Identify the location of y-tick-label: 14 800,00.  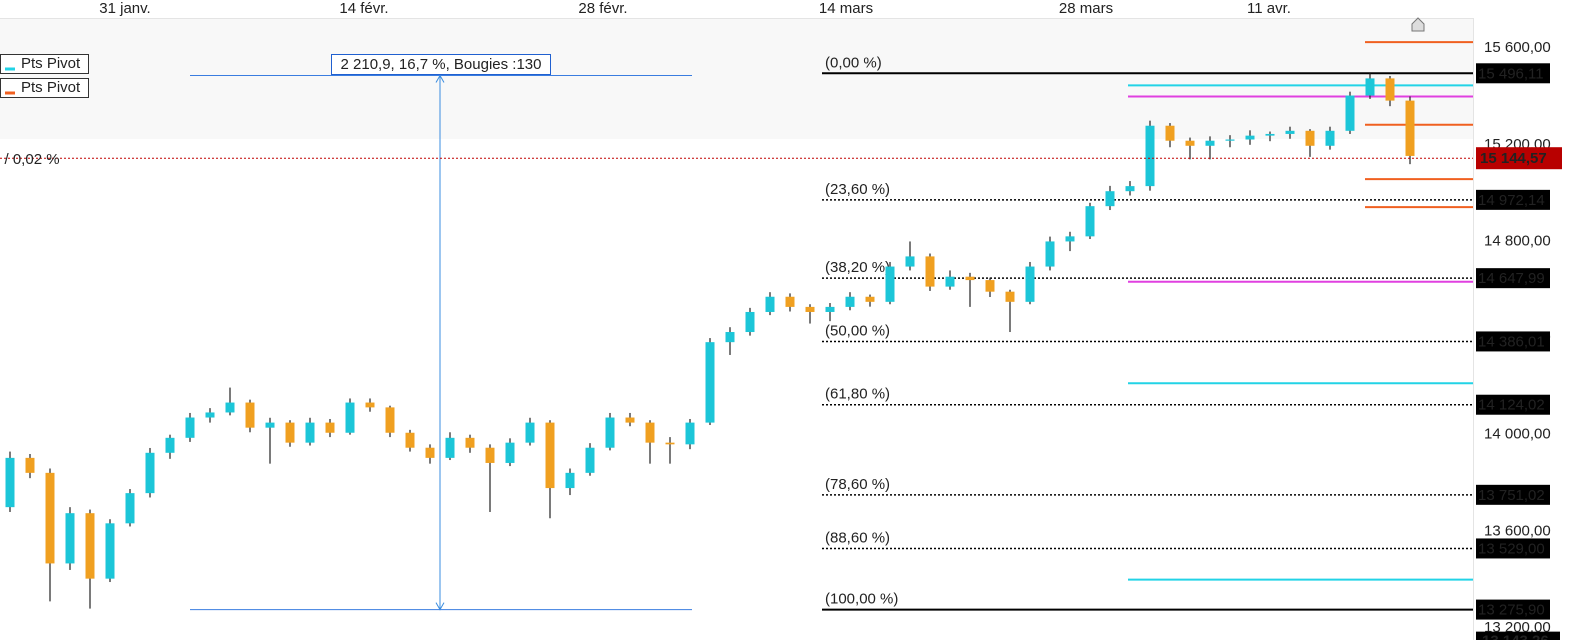
(1517, 240).